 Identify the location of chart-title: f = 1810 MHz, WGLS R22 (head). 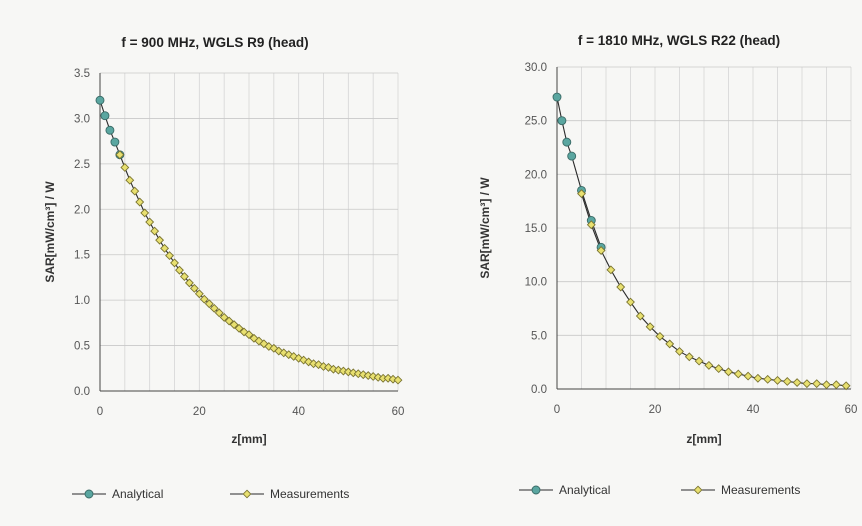
(679, 40).